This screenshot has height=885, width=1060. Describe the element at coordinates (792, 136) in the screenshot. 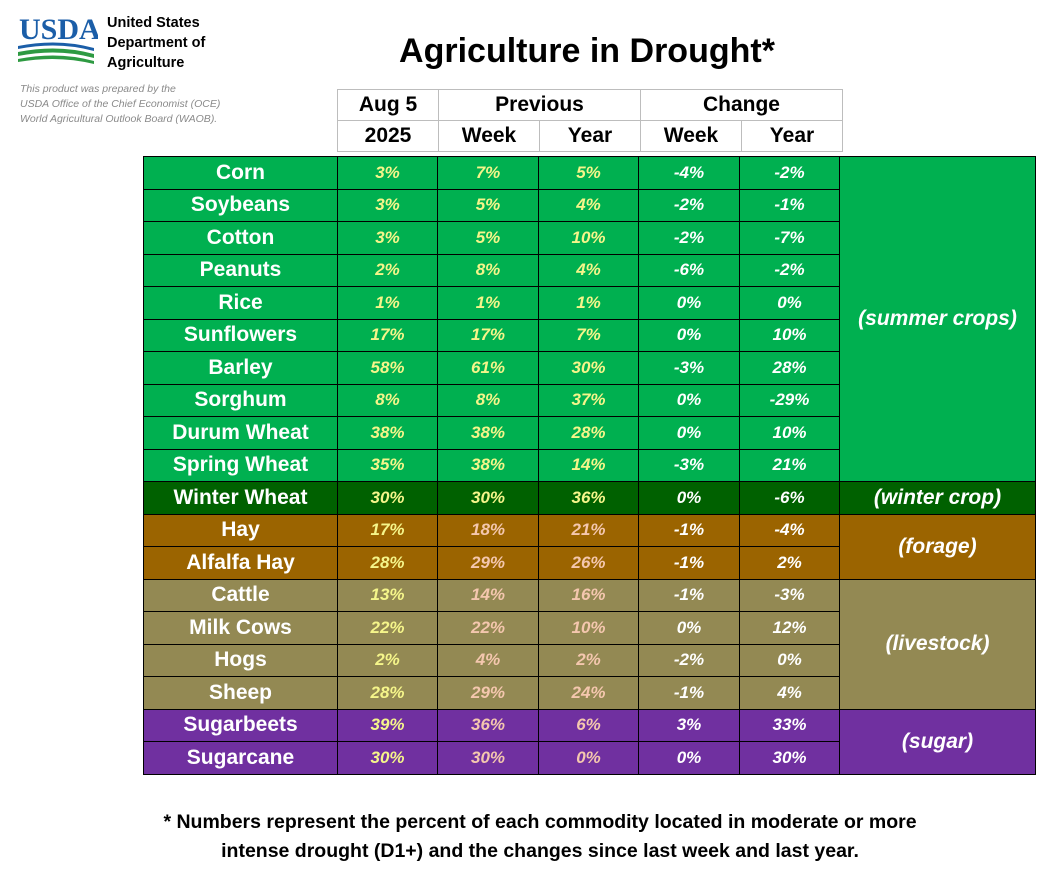

I see `header-change-year: Year` at that location.